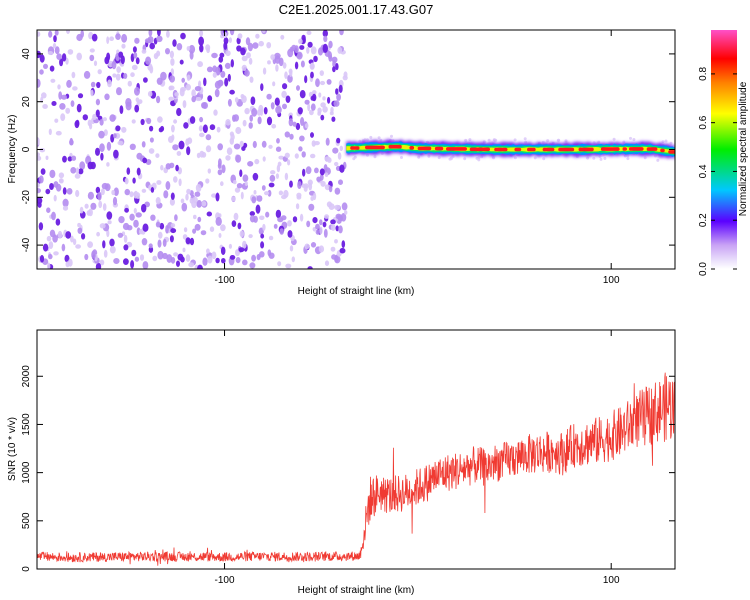 Image resolution: width=750 pixels, height=600 pixels. I want to click on y-tick-label: 20, so click(26, 102).